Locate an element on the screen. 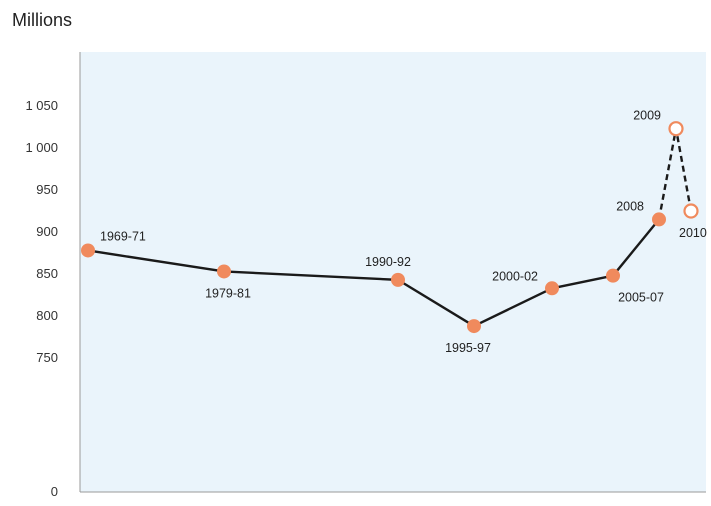 Image resolution: width=711 pixels, height=506 pixels. data-label: 2009 is located at coordinates (647, 116).